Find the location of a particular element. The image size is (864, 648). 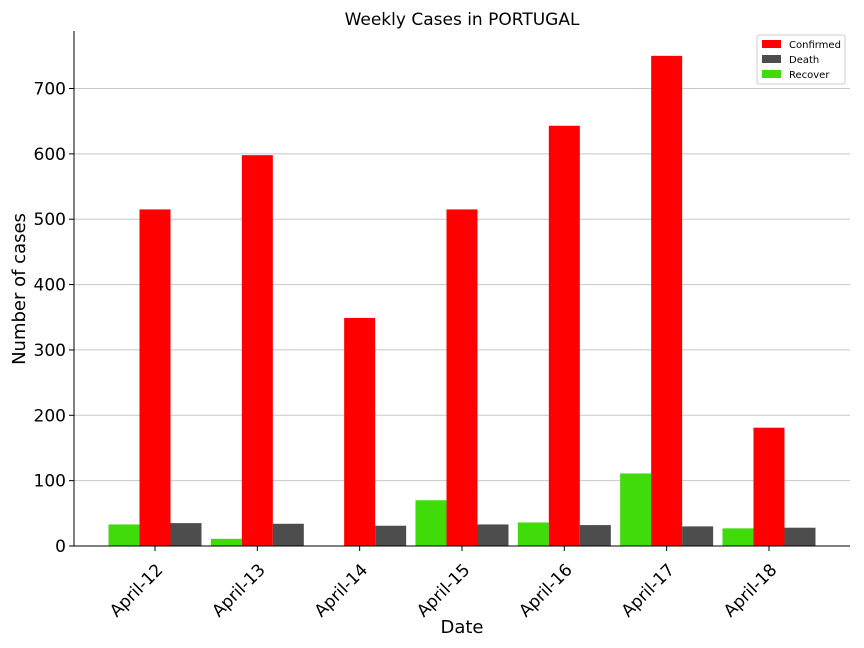

y-tick-label: 500 is located at coordinates (50, 220).